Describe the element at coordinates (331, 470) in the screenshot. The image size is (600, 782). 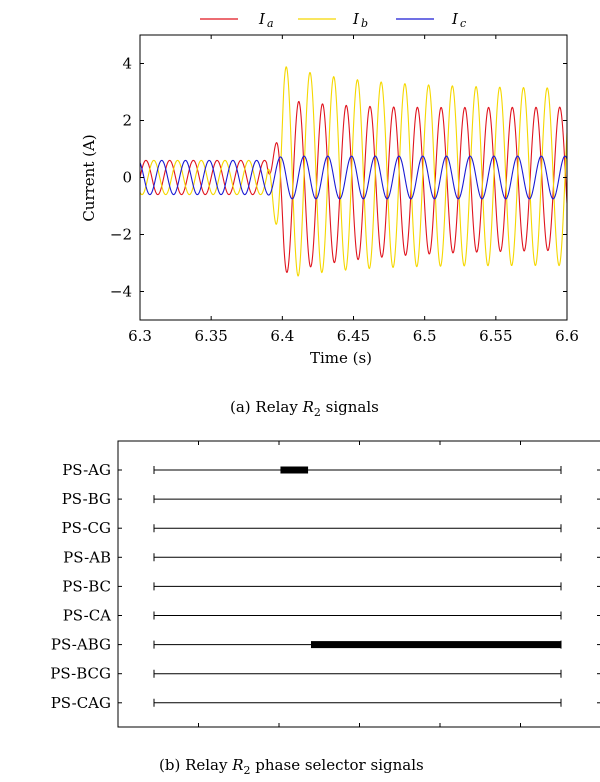
I see `signal-row-ps-ag: PS-AG` at that location.